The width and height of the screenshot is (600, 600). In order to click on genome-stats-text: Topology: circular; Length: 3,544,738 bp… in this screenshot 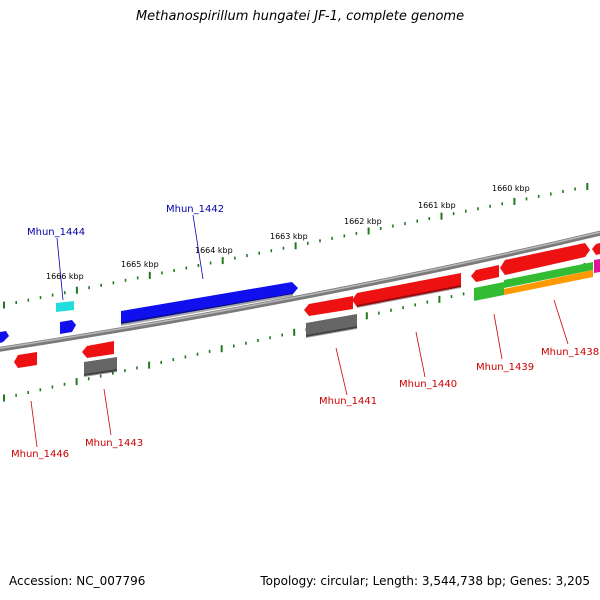, I will do `click(425, 581)`.